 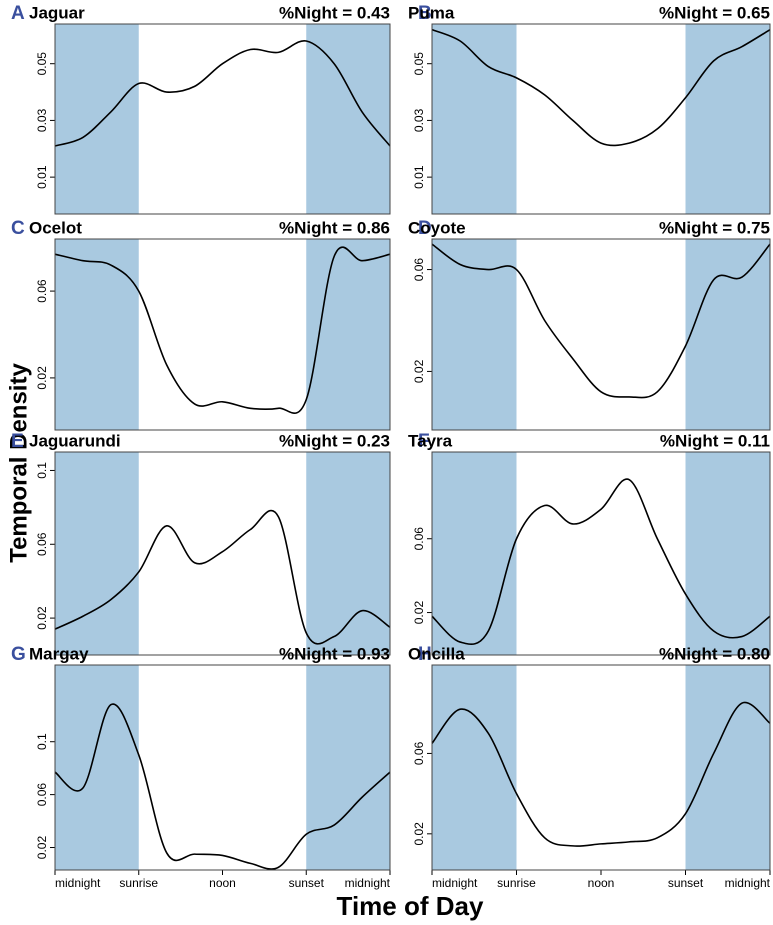 I want to click on panel-letter: C, so click(x=18, y=228).